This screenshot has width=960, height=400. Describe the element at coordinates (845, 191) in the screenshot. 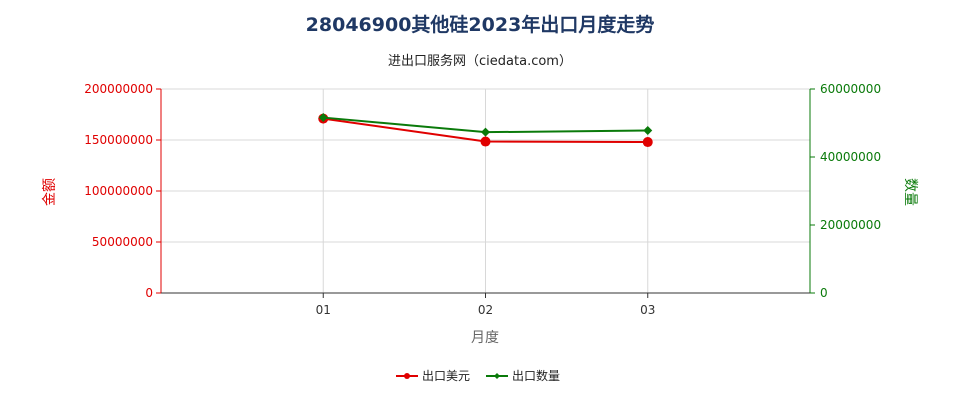

I see `right-axis-ticks: 0 20000000 40000000 60000000` at that location.